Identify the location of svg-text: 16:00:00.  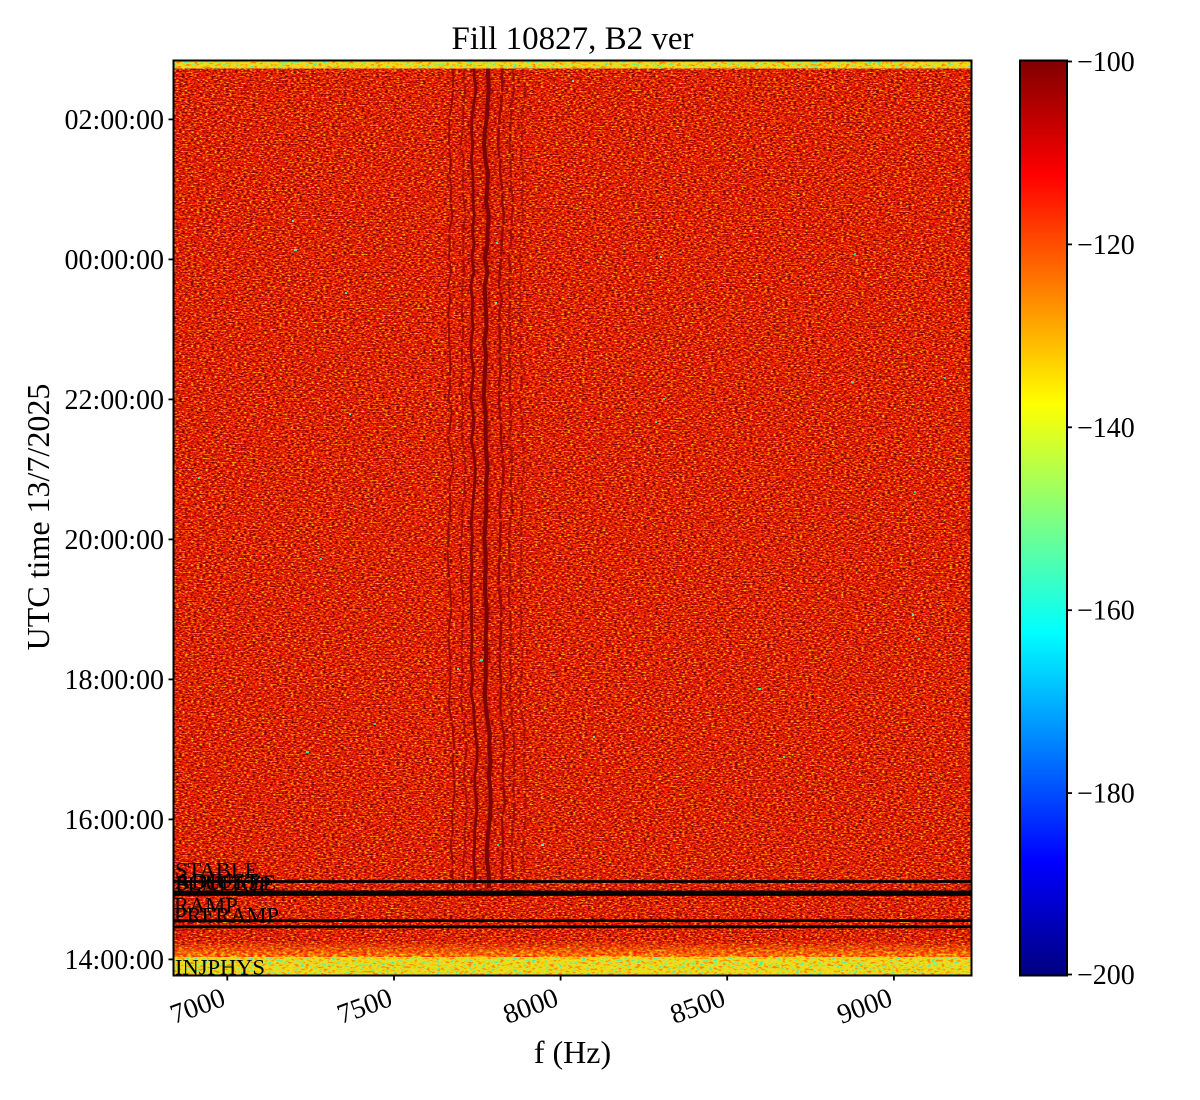
(114, 820).